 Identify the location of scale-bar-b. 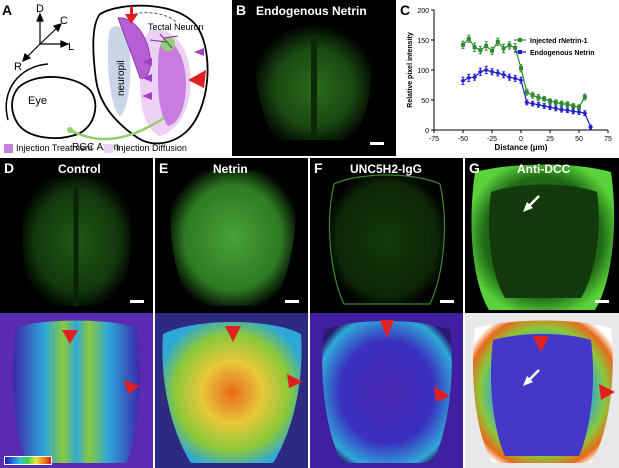
(377, 143).